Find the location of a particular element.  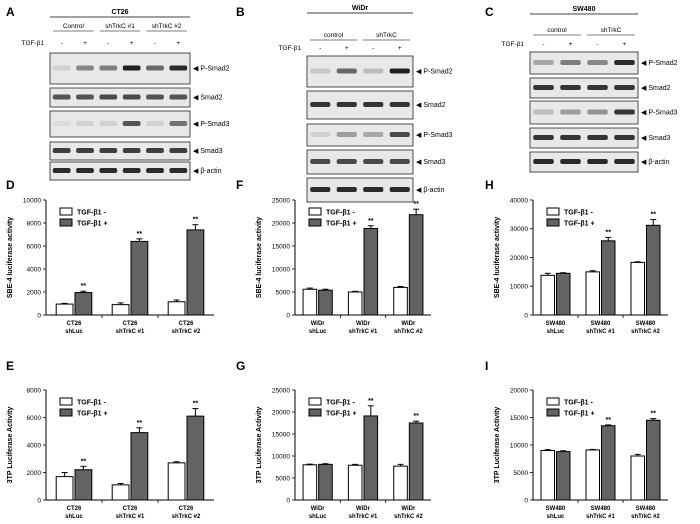

category-label: shTrkC #1 is located at coordinates (600, 332).